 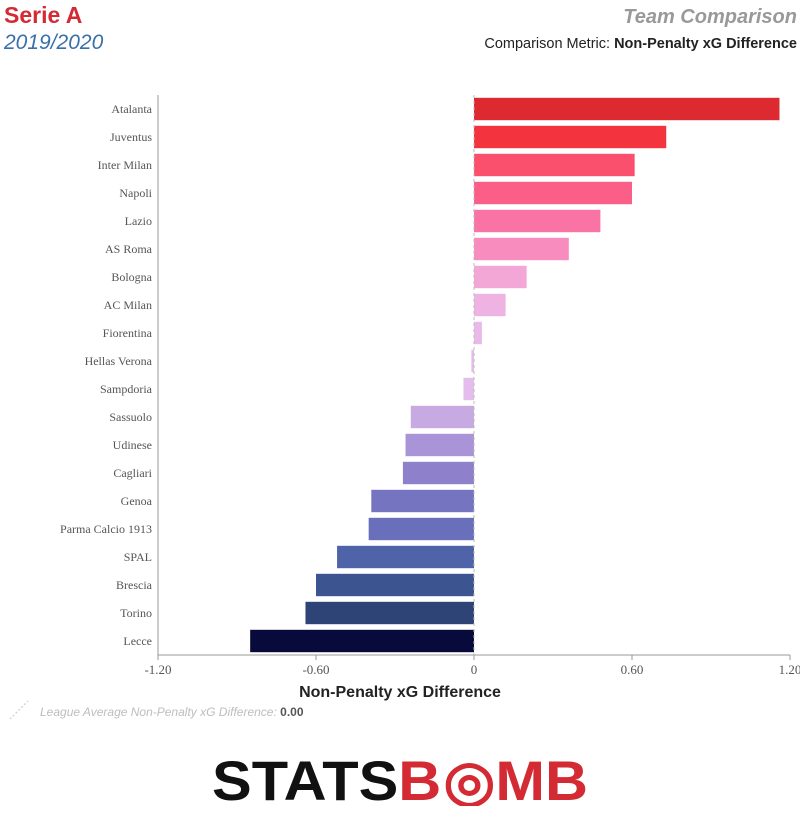 I want to click on bar-inter-milan, so click(x=554, y=165).